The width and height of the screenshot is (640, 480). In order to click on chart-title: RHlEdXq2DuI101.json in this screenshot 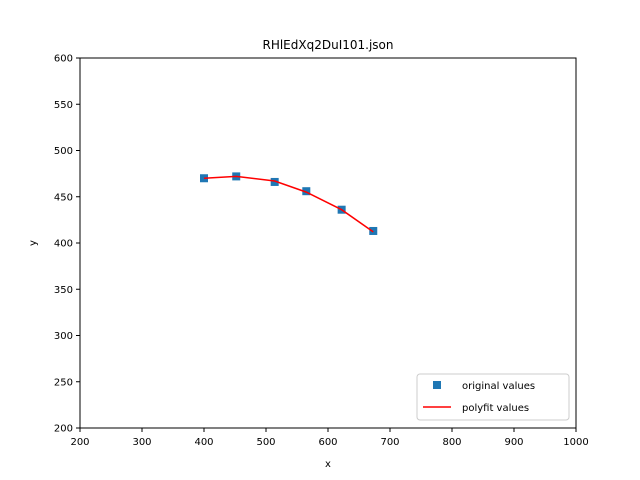, I will do `click(327, 45)`.